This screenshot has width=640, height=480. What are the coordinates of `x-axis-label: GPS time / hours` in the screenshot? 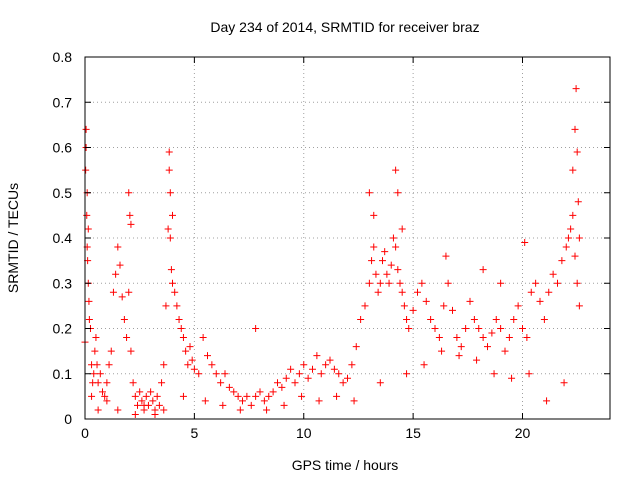 It's located at (345, 465).